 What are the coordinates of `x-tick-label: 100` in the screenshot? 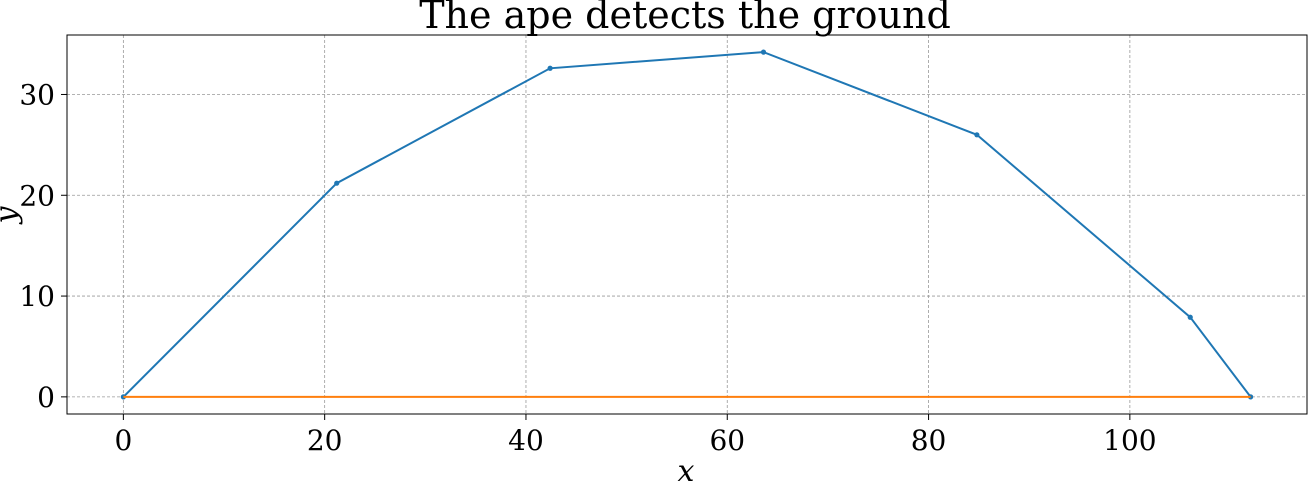 It's located at (1129, 440).